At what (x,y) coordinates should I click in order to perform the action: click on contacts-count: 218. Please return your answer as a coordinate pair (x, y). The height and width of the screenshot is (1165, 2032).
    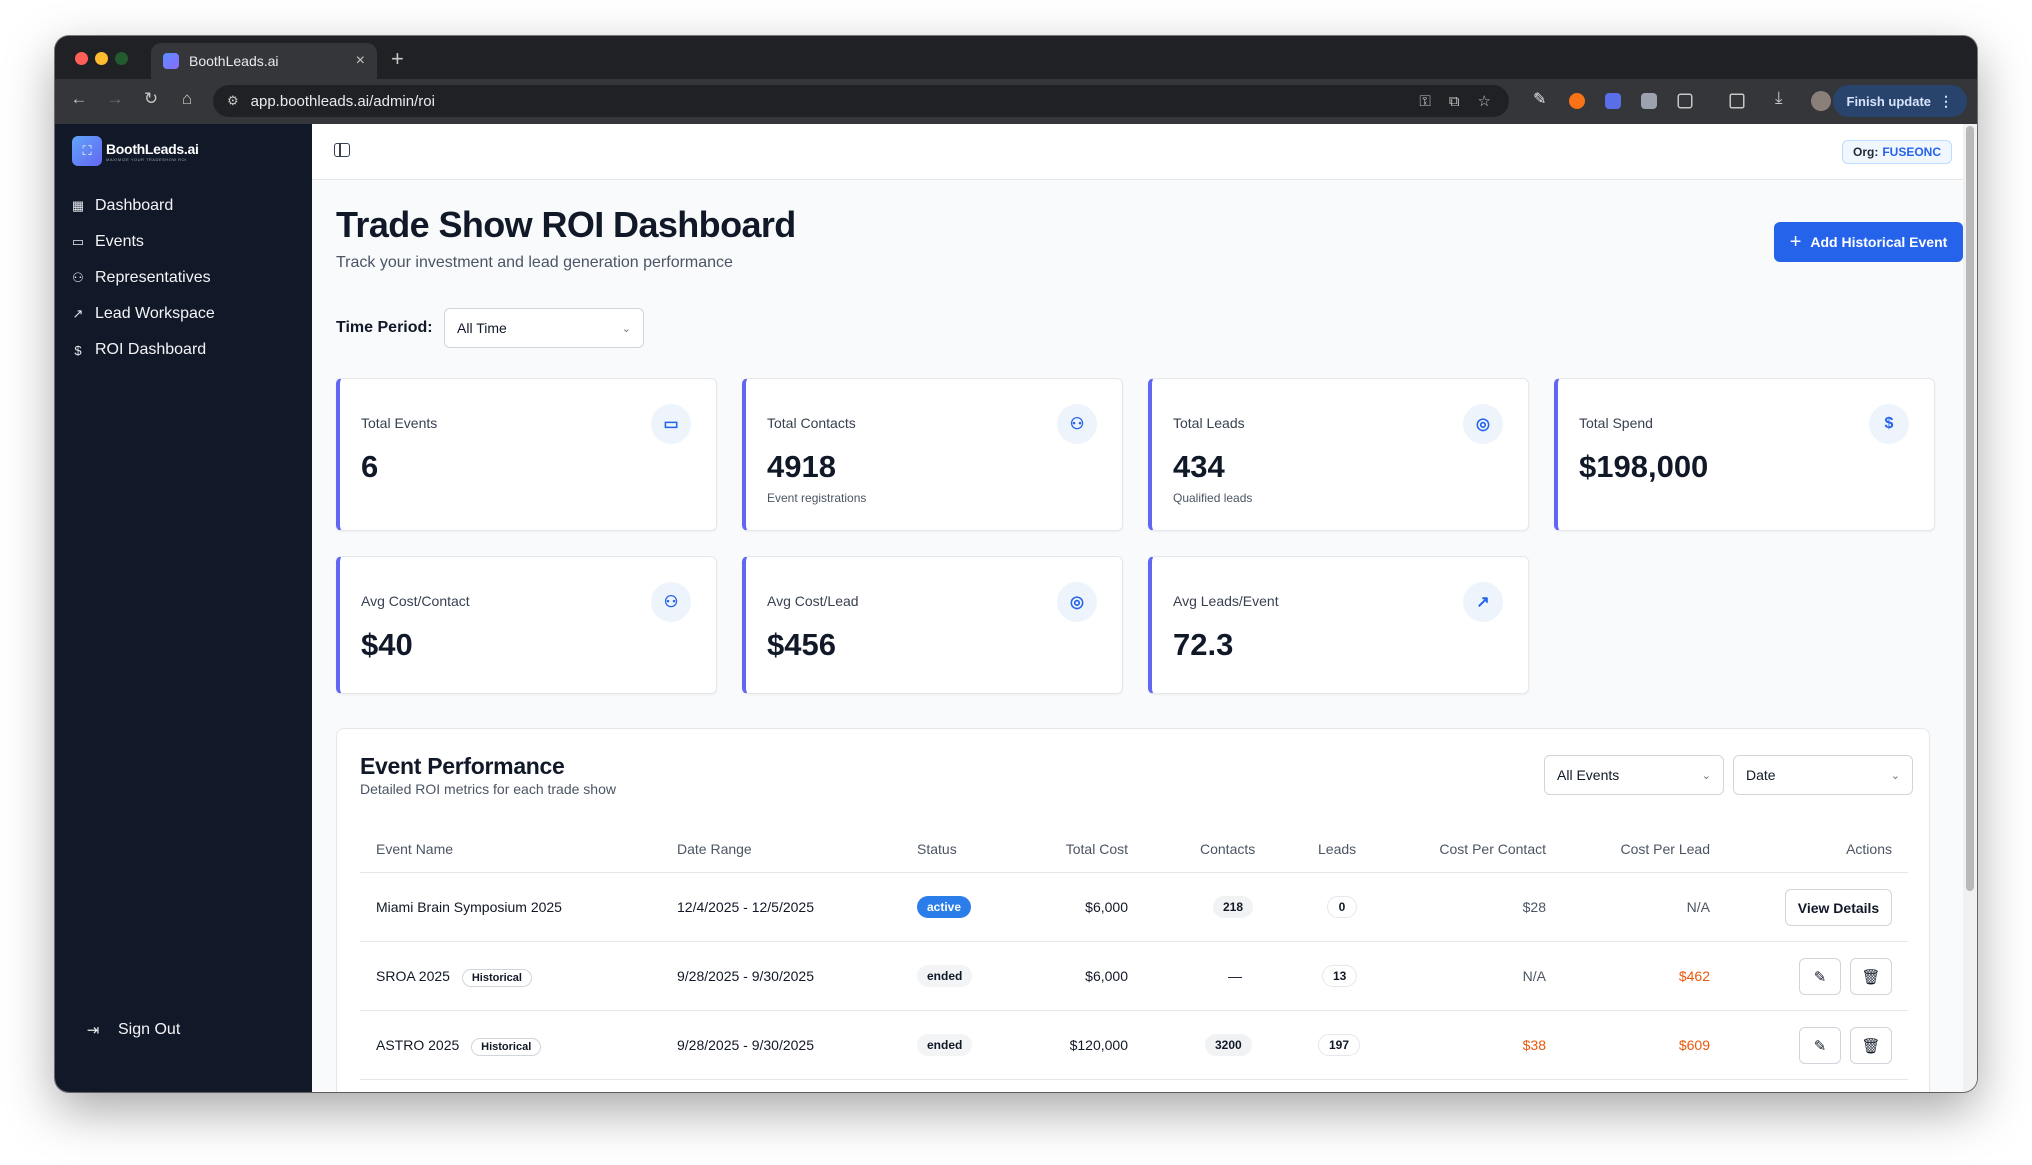
    Looking at the image, I should click on (1233, 907).